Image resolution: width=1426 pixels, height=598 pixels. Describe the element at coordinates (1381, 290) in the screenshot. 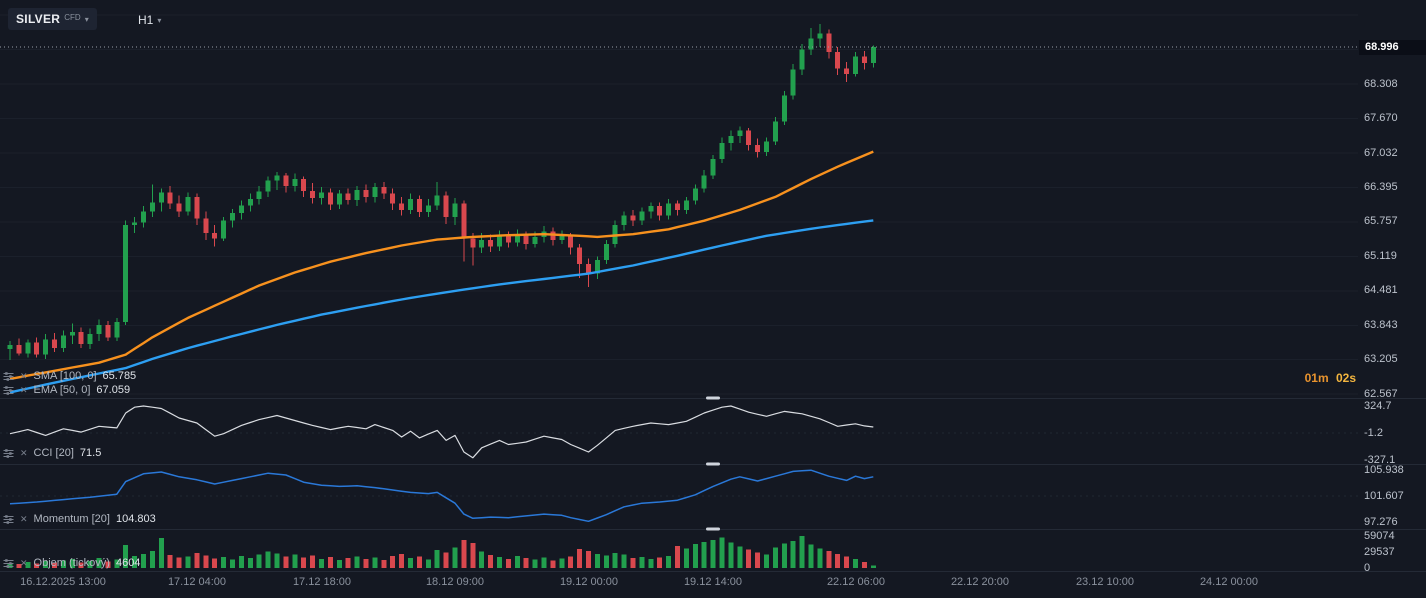

I see `price-axis-label: 64.481` at that location.